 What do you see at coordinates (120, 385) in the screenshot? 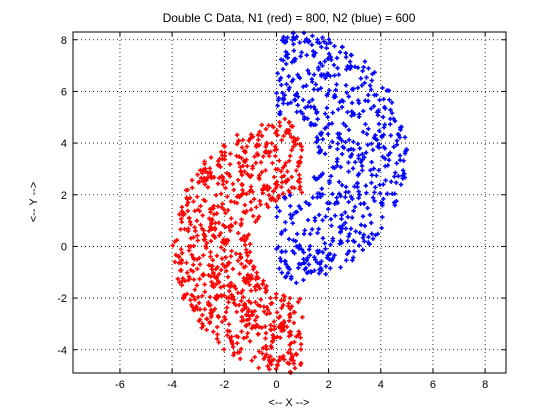
I see `x-tick-label: -6` at bounding box center [120, 385].